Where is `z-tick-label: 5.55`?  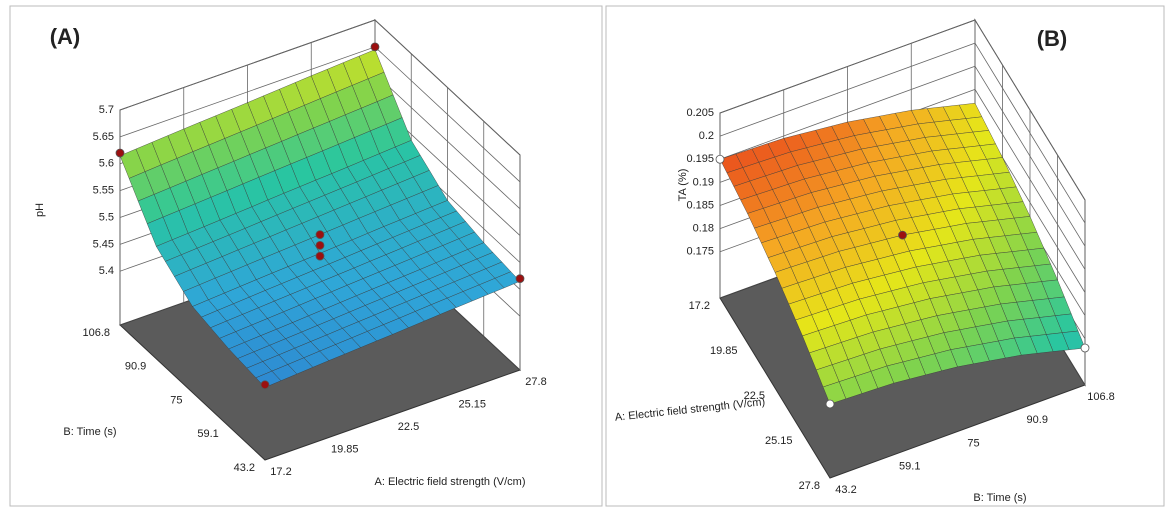
z-tick-label: 5.55 is located at coordinates (103, 191).